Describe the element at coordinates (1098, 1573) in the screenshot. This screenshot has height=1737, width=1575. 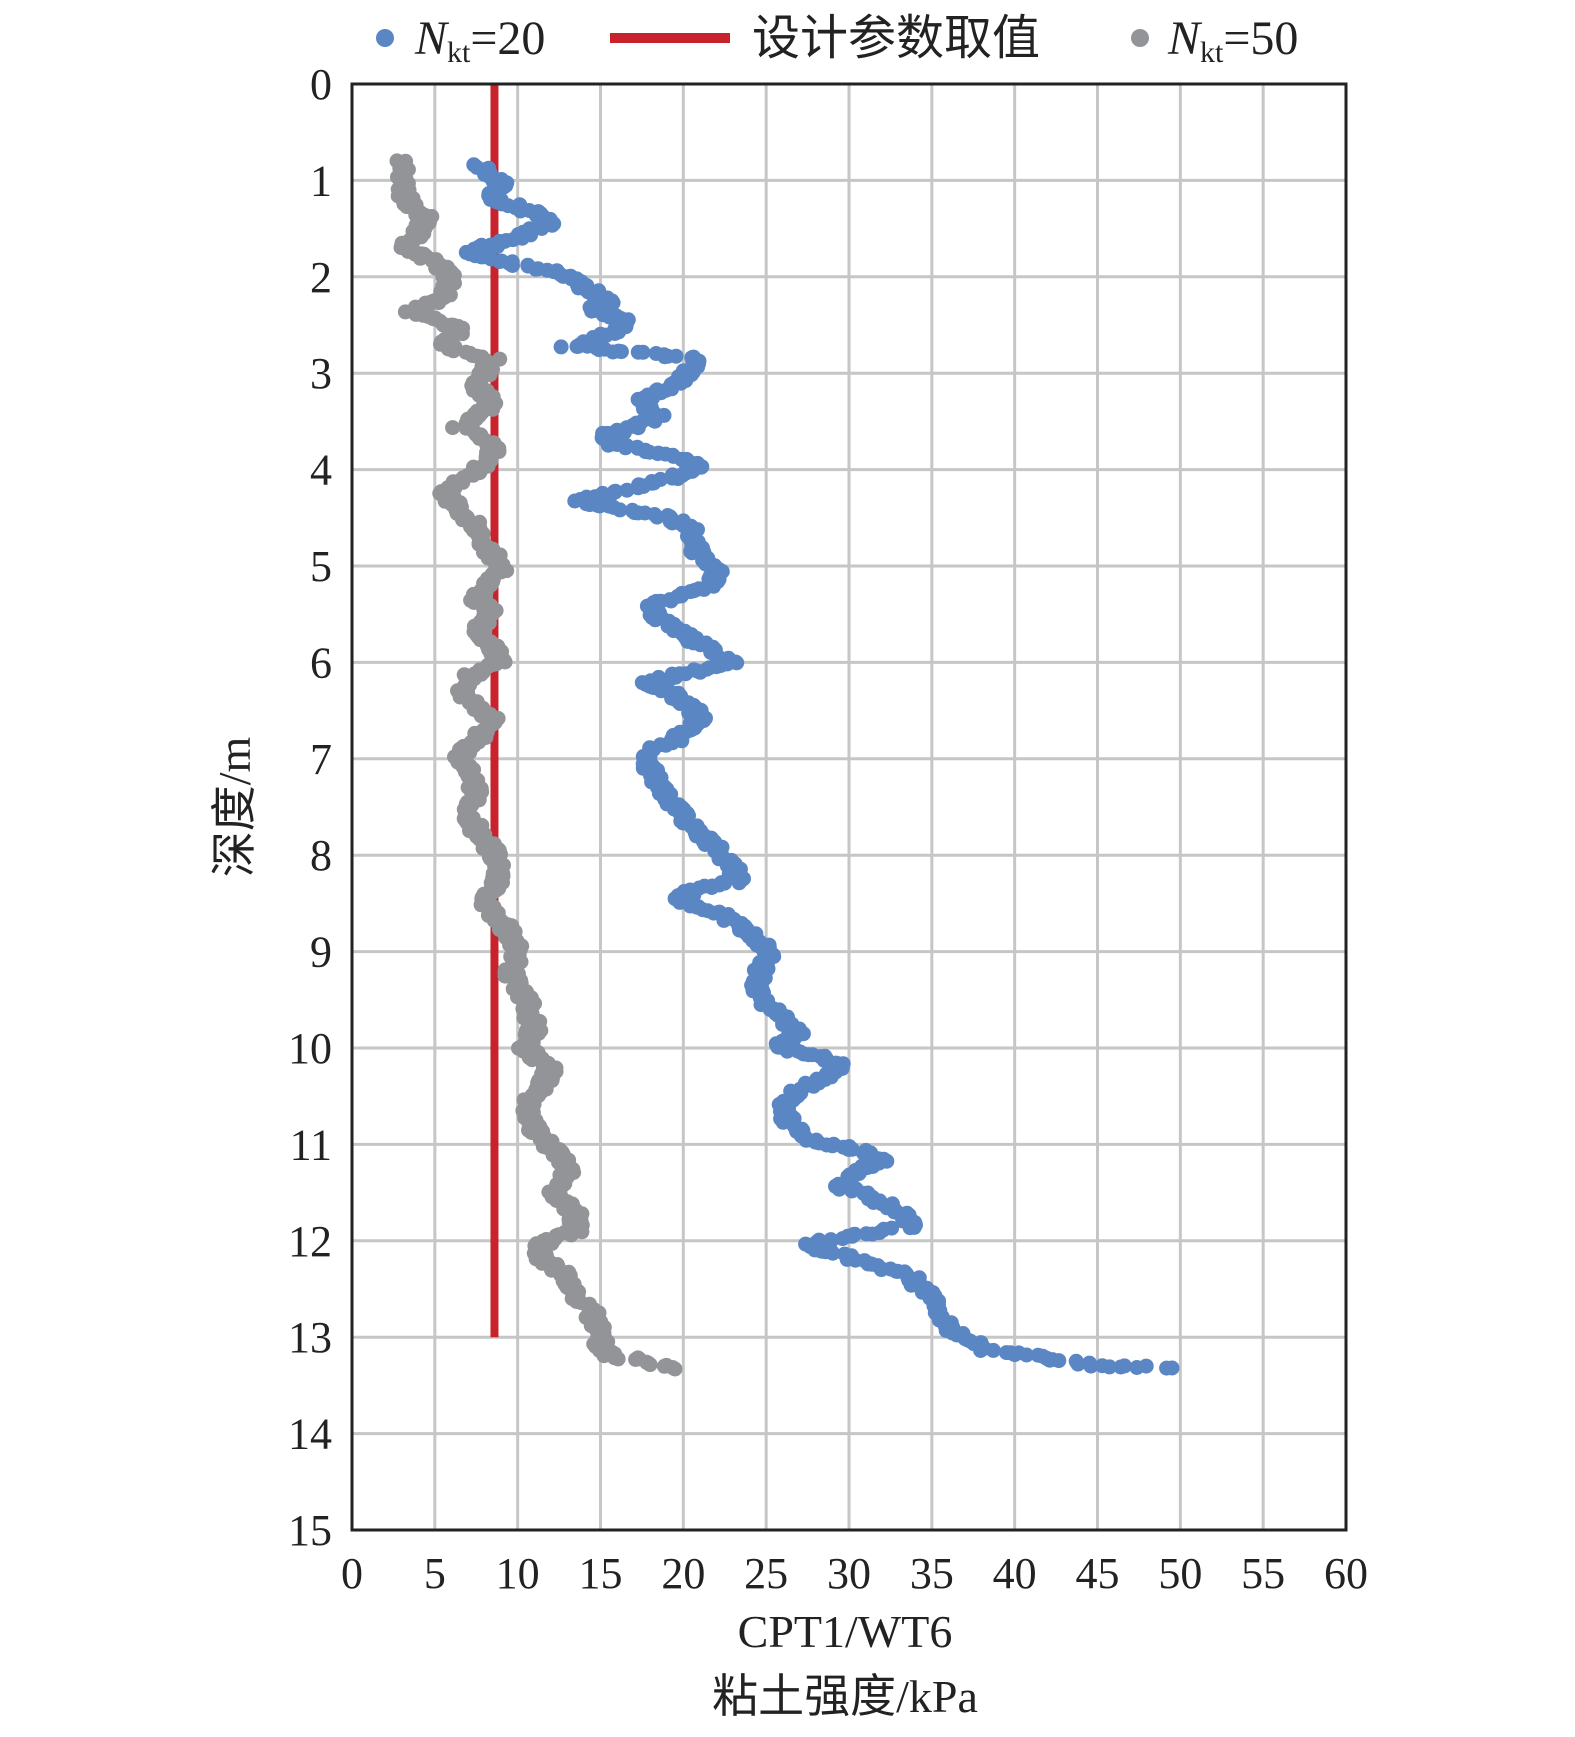
I see `x-tick-label: 45` at that location.